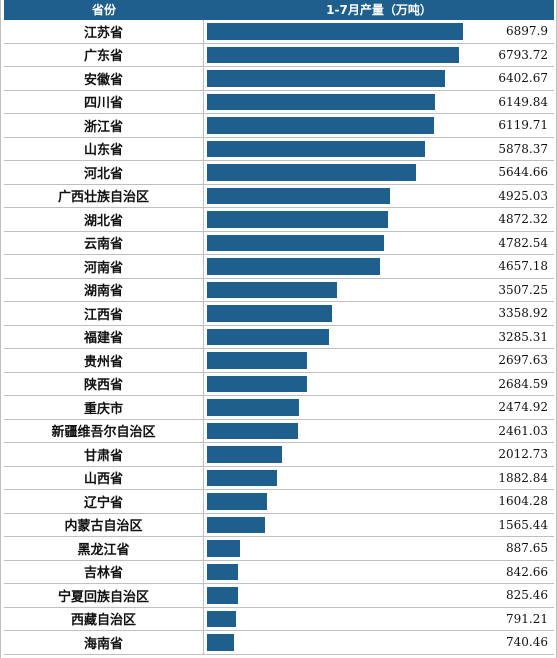 The height and width of the screenshot is (658, 557). I want to click on province-label: 云南省, so click(104, 242).